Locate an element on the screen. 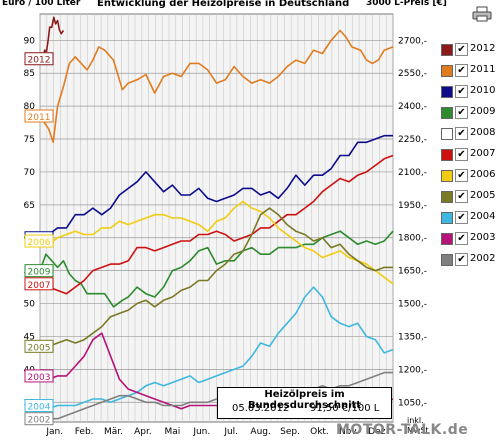 The height and width of the screenshot is (443, 500). legend-item-2011: ✔ 2011 is located at coordinates (468, 71).